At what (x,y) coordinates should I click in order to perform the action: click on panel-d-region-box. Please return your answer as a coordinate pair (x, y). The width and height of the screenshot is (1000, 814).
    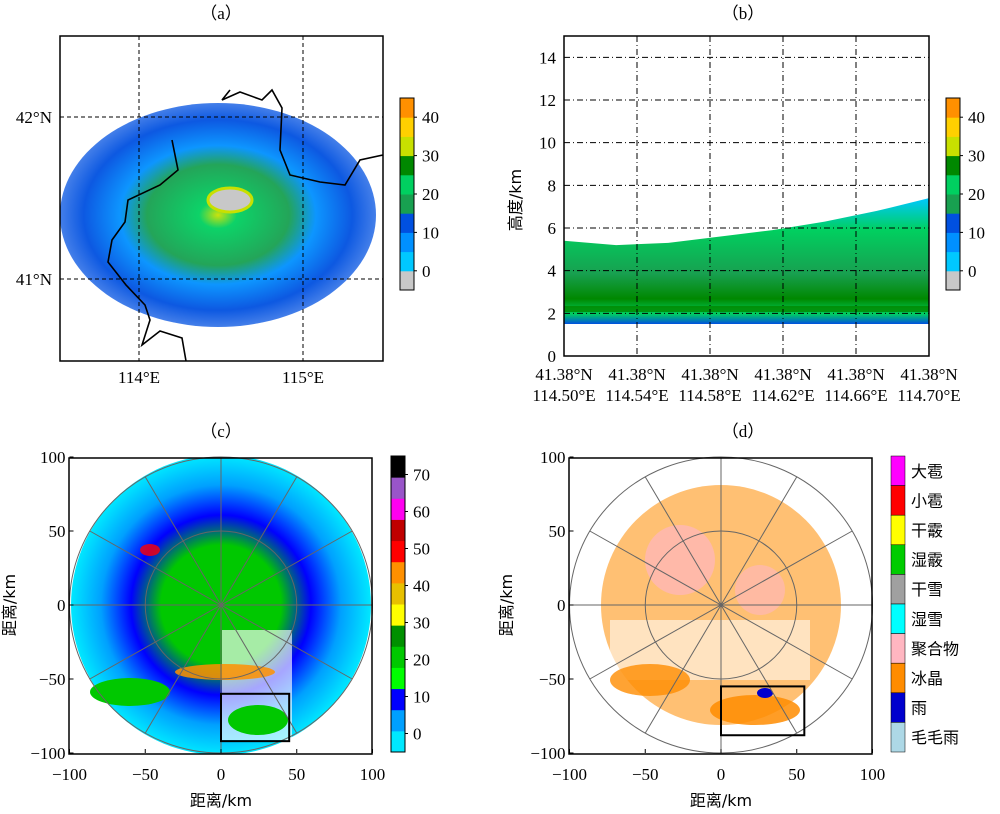
    Looking at the image, I should click on (763, 711).